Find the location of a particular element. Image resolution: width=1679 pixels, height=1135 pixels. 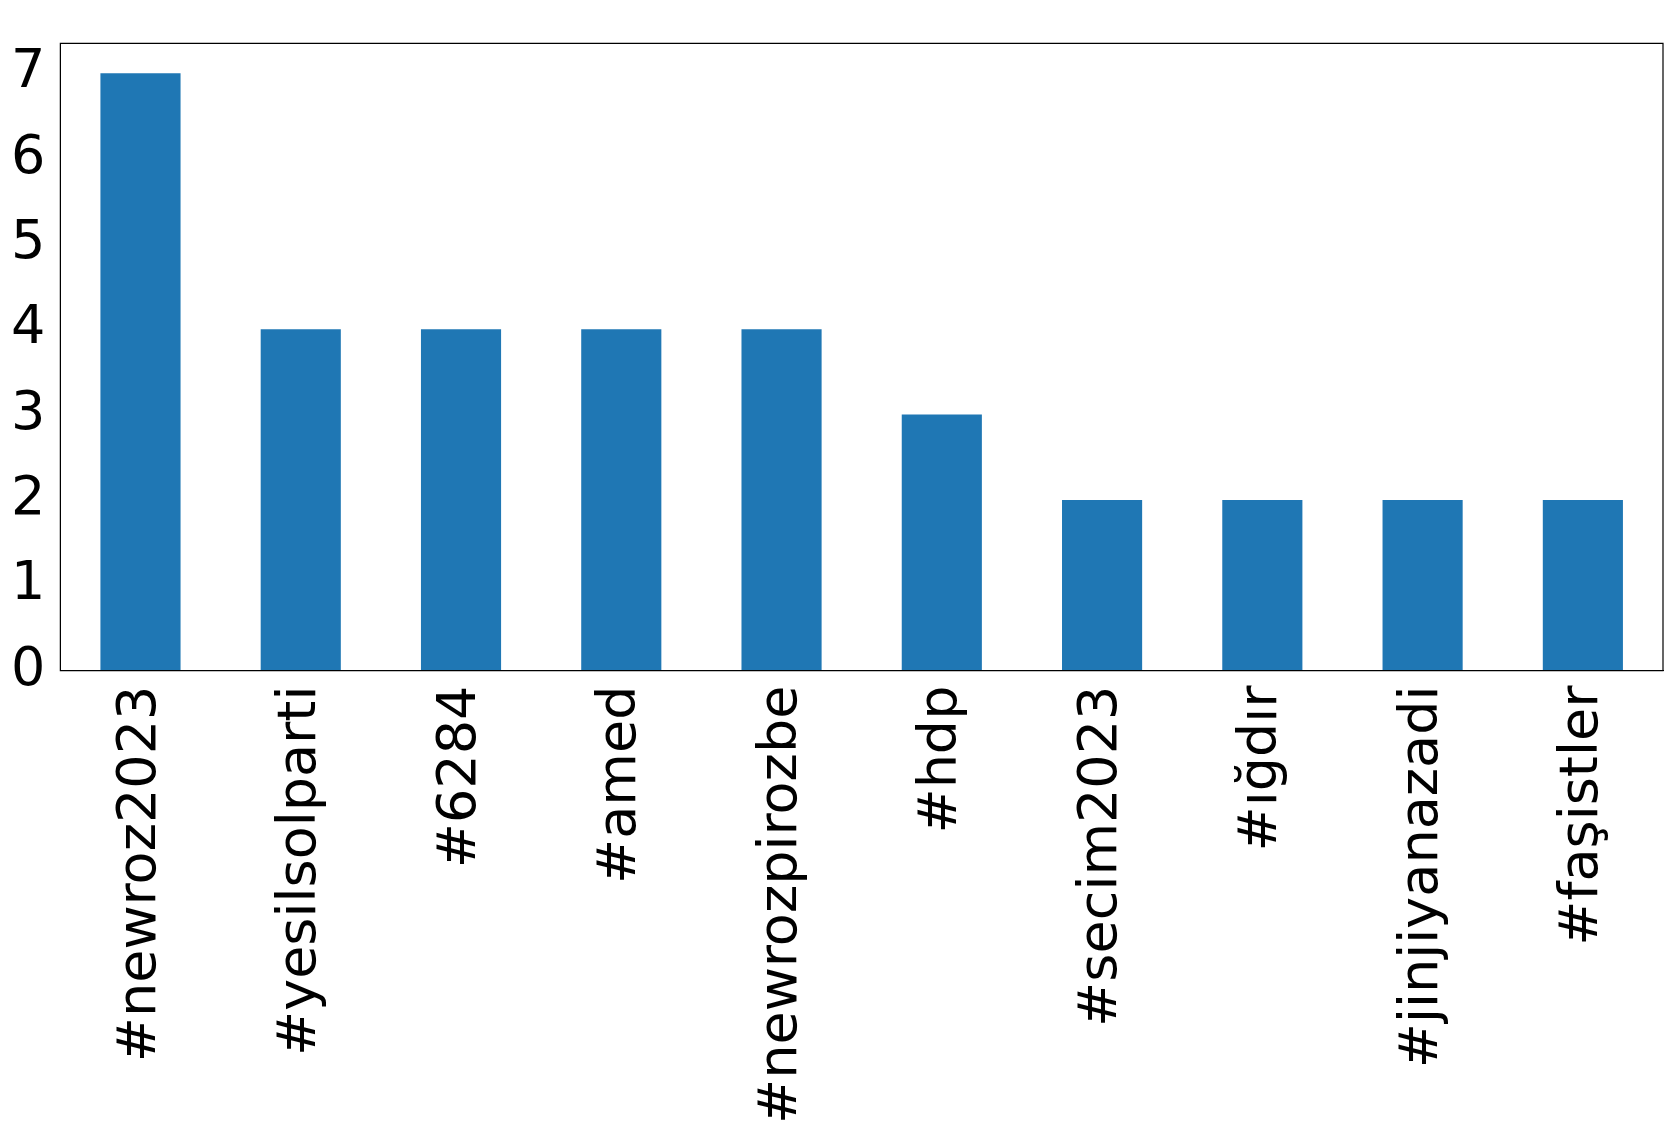

y-tick-label: 6 is located at coordinates (28, 154).